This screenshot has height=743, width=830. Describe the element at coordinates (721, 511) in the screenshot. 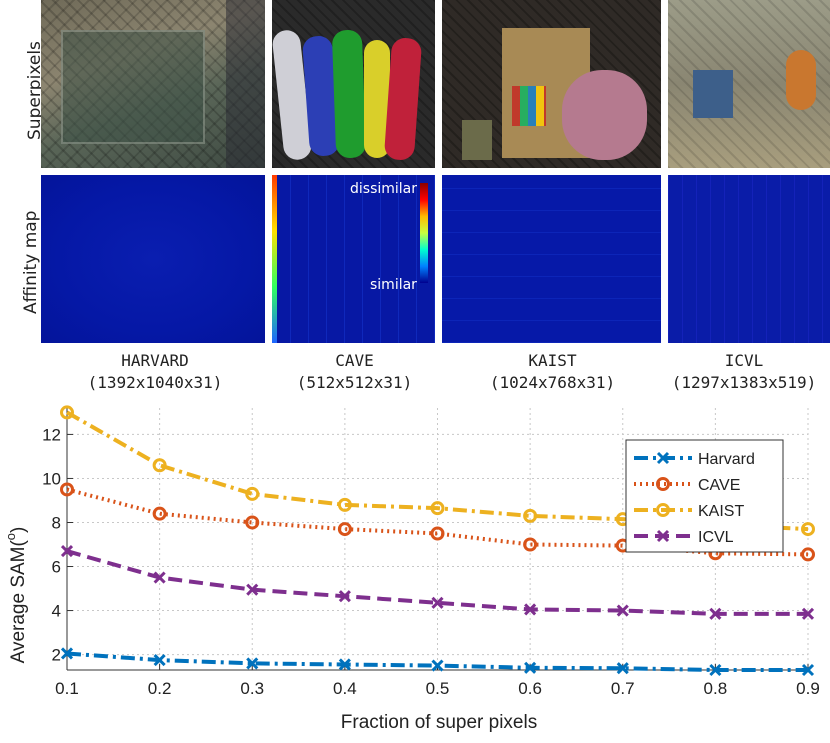

I see `legend-label-kaist: KAIST` at that location.